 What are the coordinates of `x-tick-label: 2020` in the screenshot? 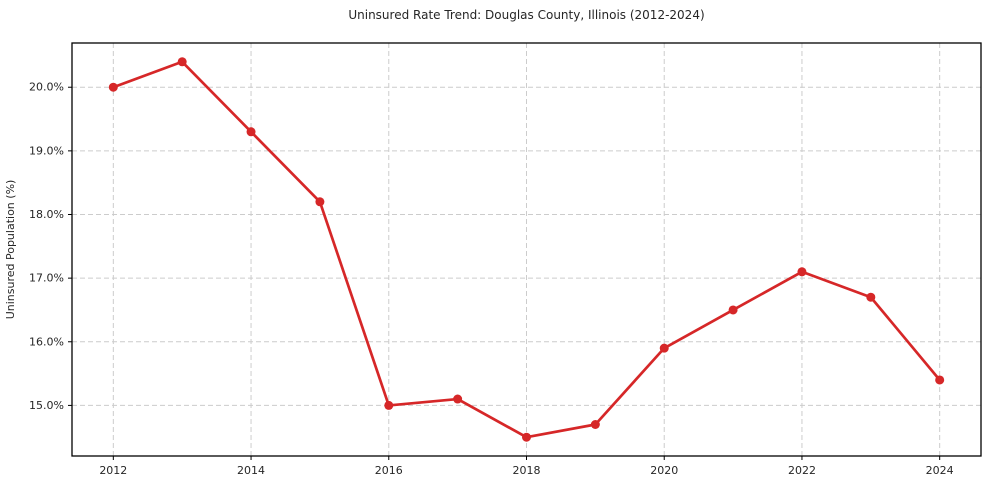 It's located at (664, 470).